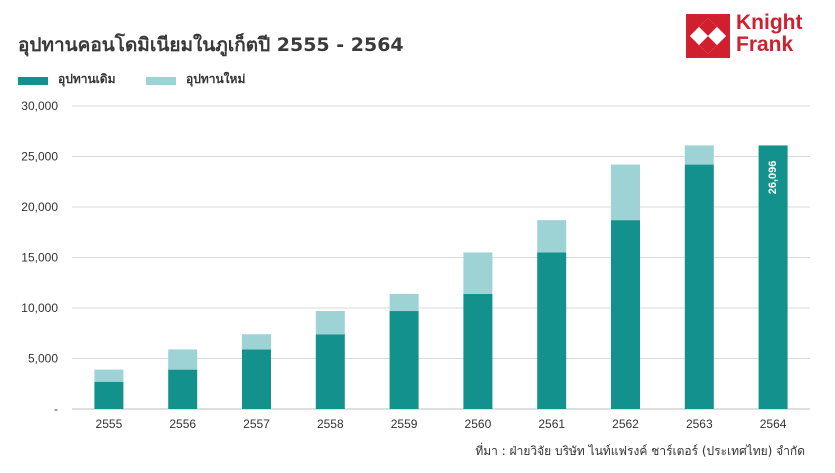 The height and width of the screenshot is (473, 835). Describe the element at coordinates (33, 81) in the screenshot. I see `legend-swatch-existing-supply` at that location.